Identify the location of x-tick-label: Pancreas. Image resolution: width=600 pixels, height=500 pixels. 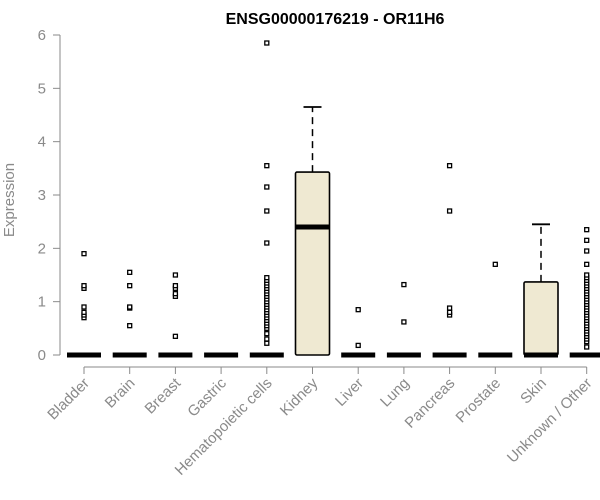
(430, 403).